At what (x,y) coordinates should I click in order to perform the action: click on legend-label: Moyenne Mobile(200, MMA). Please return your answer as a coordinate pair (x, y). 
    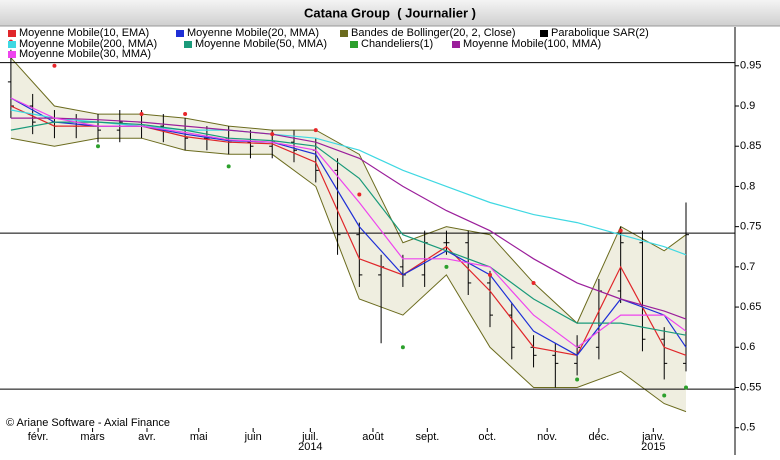
    Looking at the image, I should click on (88, 44).